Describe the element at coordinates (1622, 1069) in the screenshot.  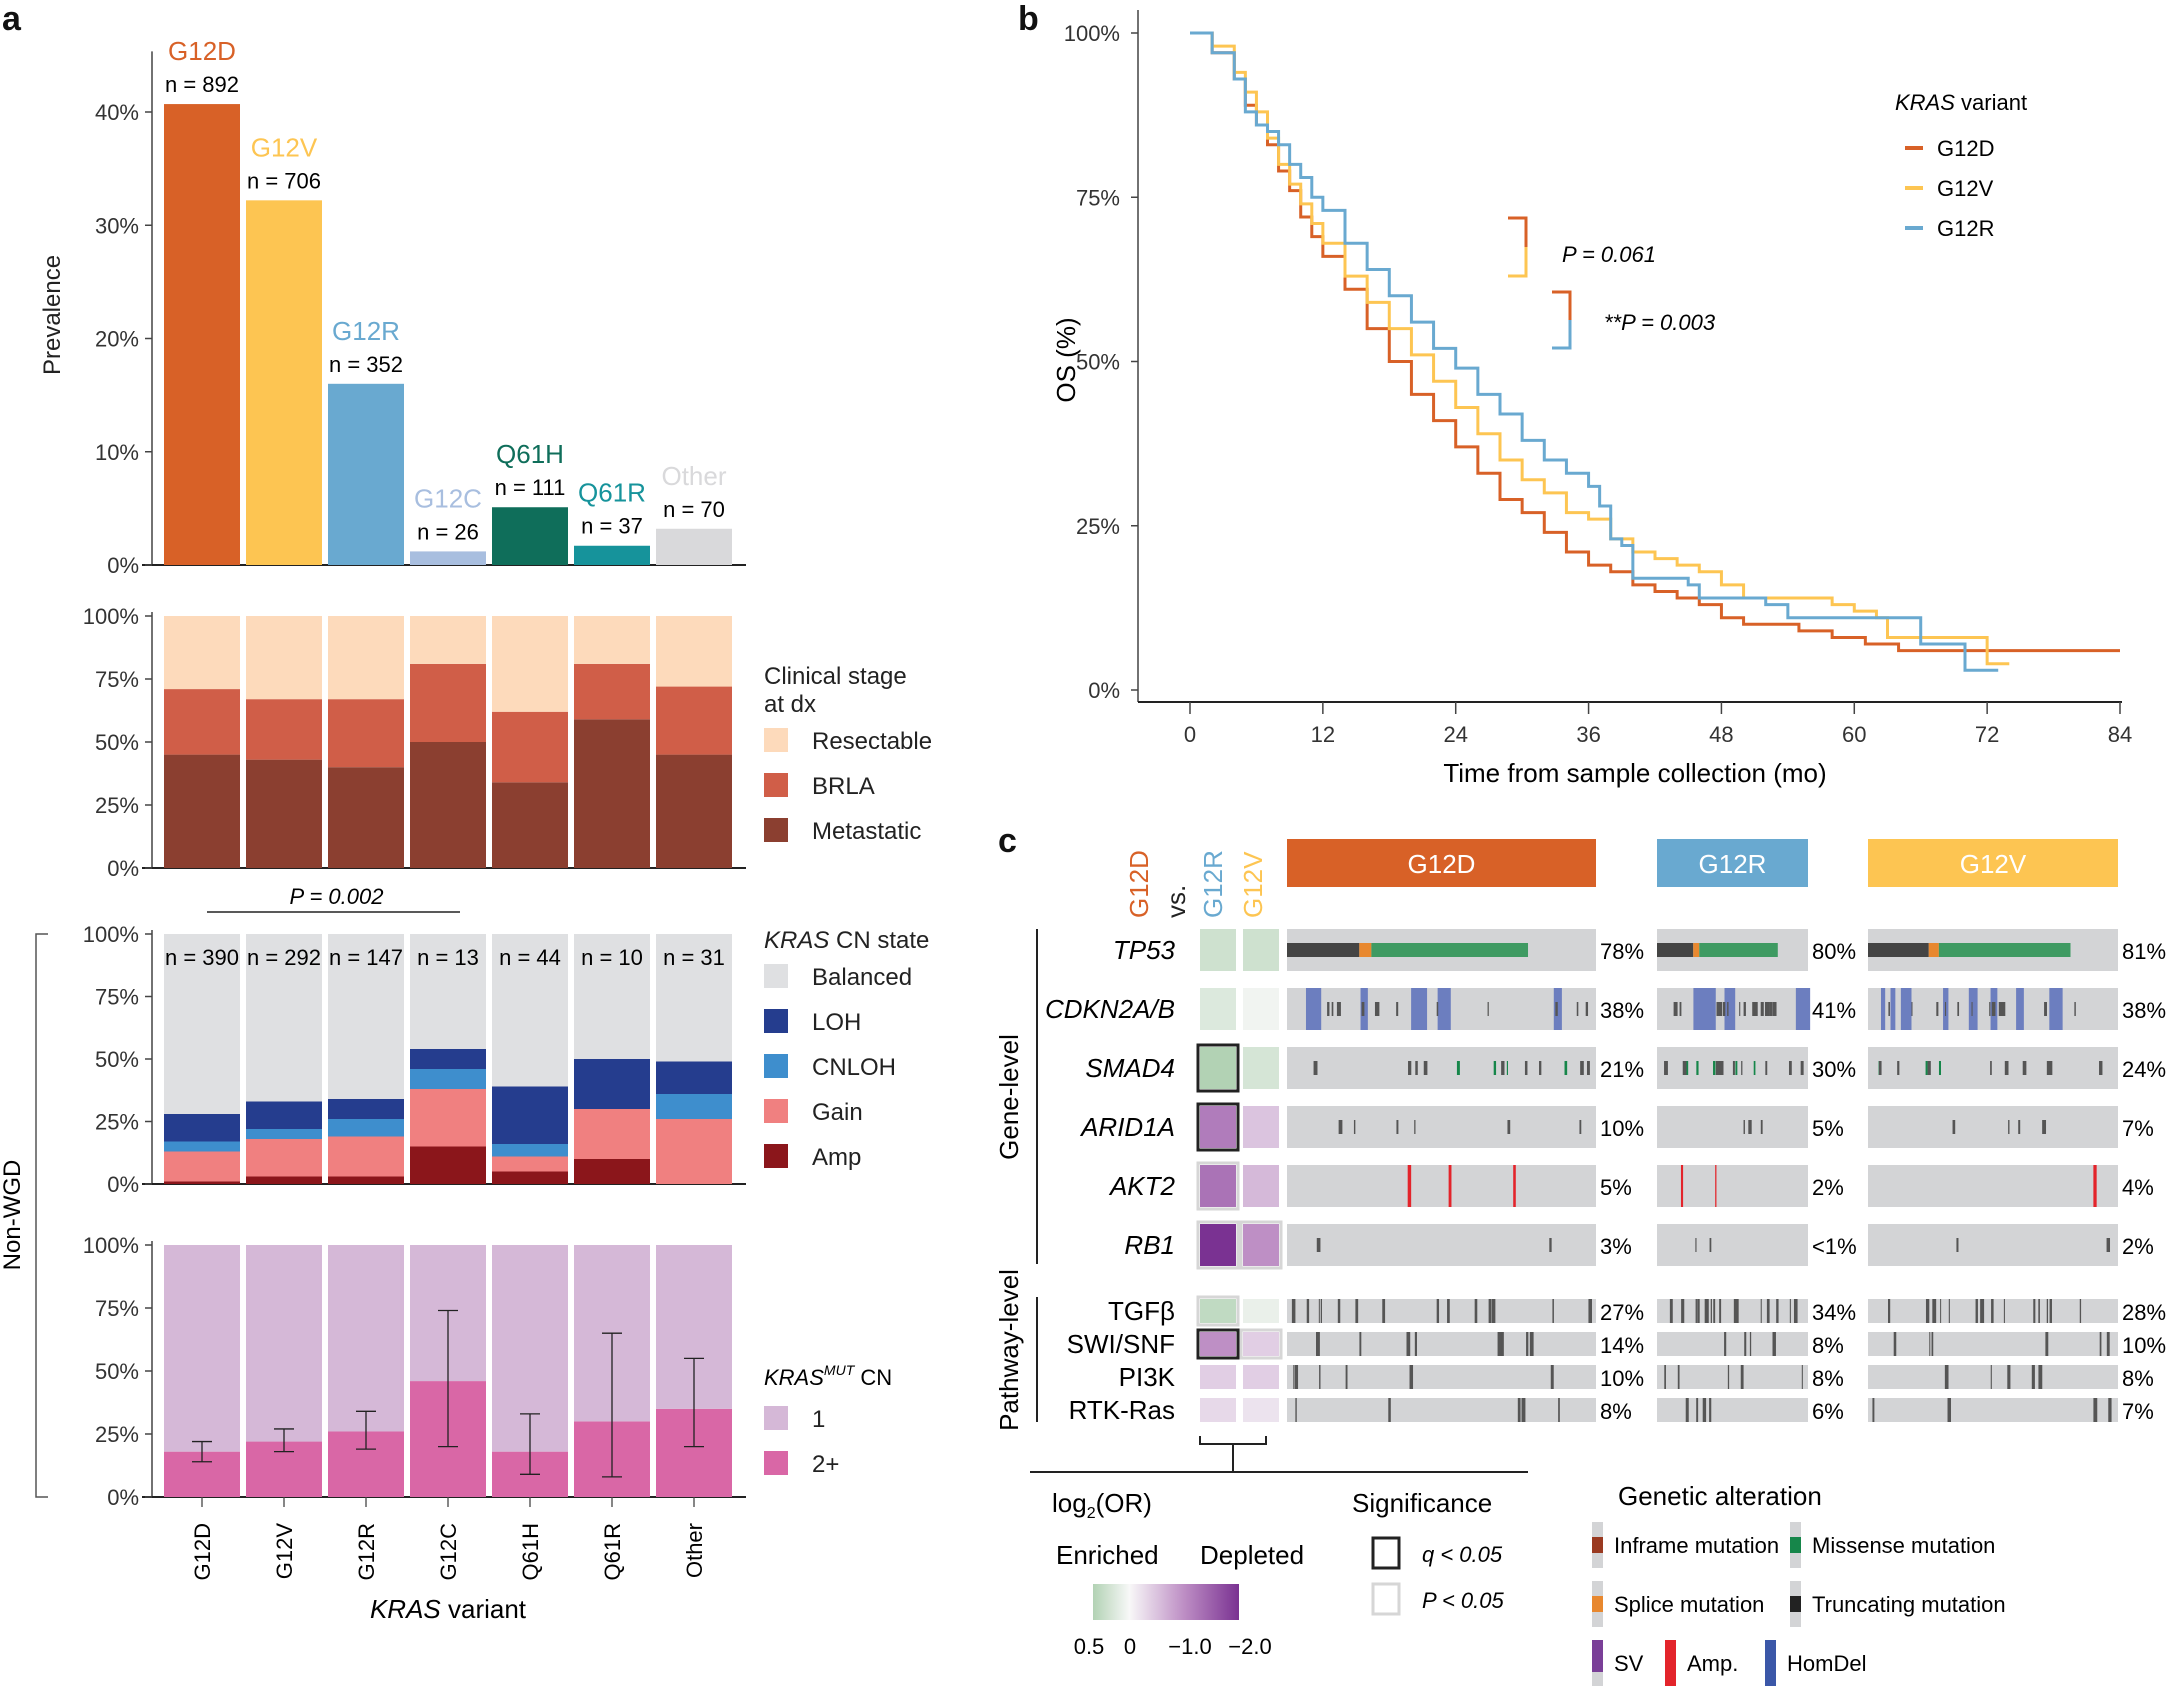
I see `frequency-label: 21%` at that location.